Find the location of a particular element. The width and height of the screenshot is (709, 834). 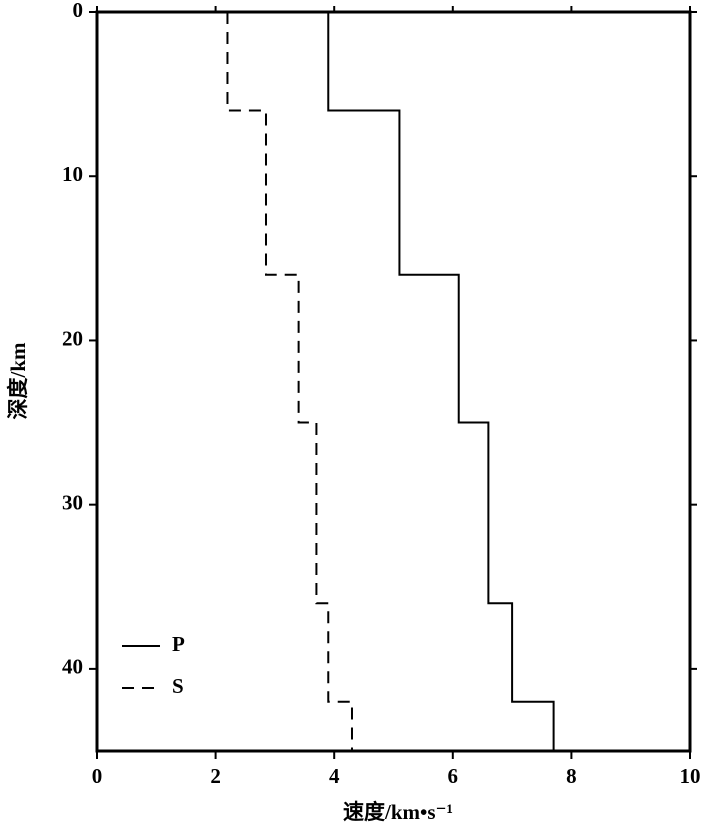

x-tick-label: 0 is located at coordinates (97, 776).